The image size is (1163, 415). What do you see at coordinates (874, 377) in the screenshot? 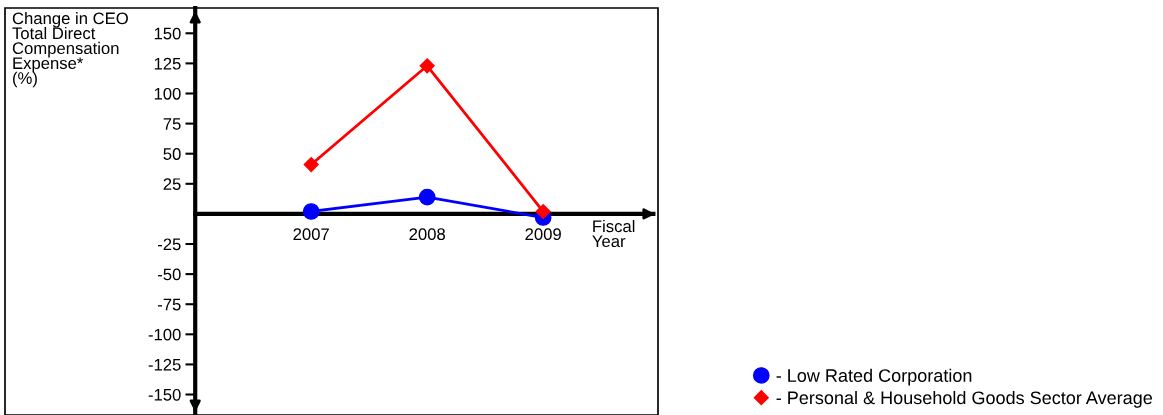
I see `legend-label: - Low Rated Corporation` at bounding box center [874, 377].